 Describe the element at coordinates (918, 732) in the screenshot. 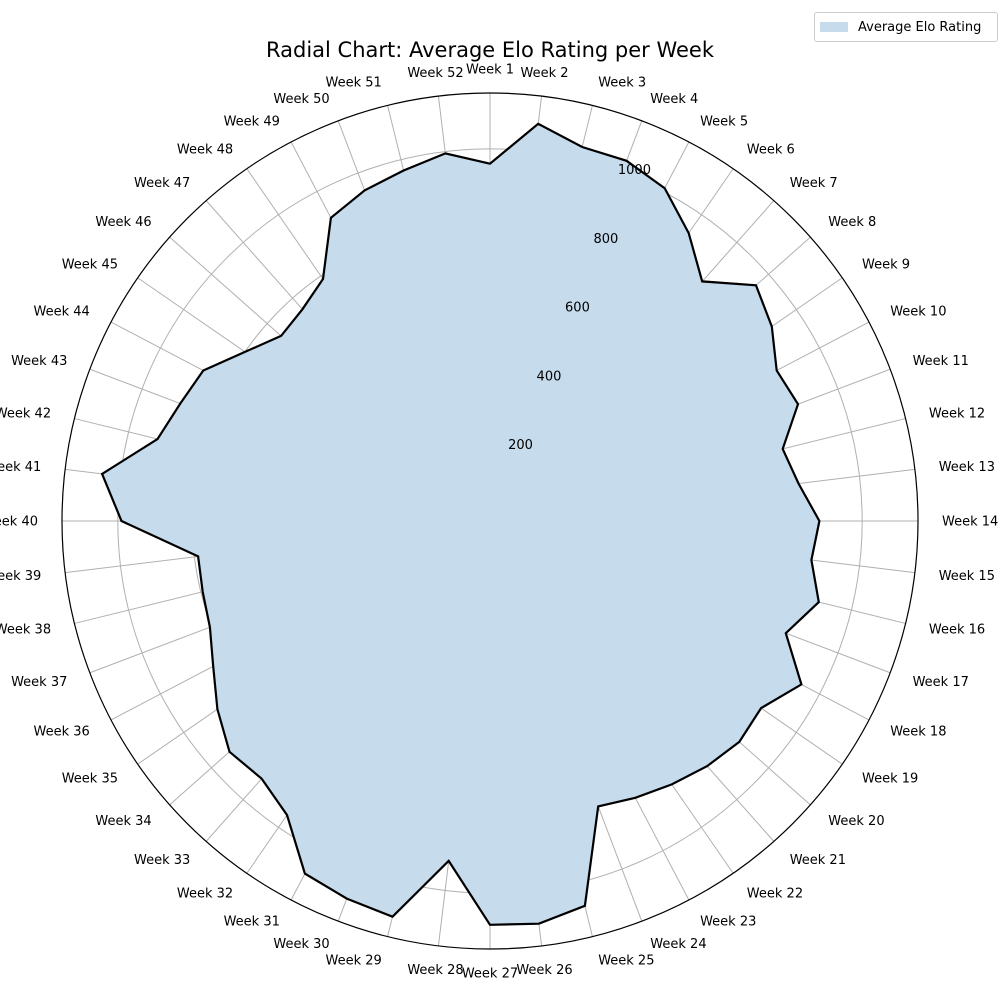

I see `category-label: Week 18` at that location.